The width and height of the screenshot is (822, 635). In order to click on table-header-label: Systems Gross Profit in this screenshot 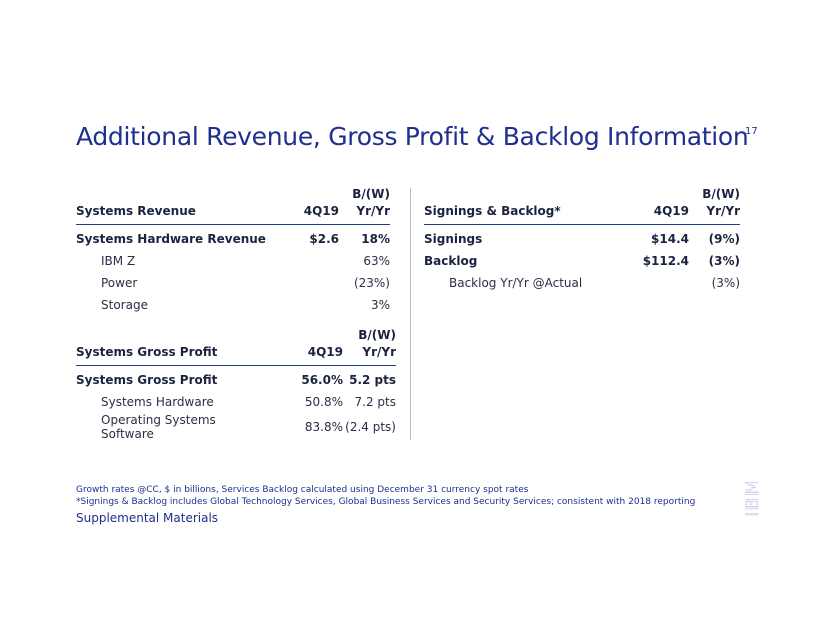, I will do `click(174, 346)`.